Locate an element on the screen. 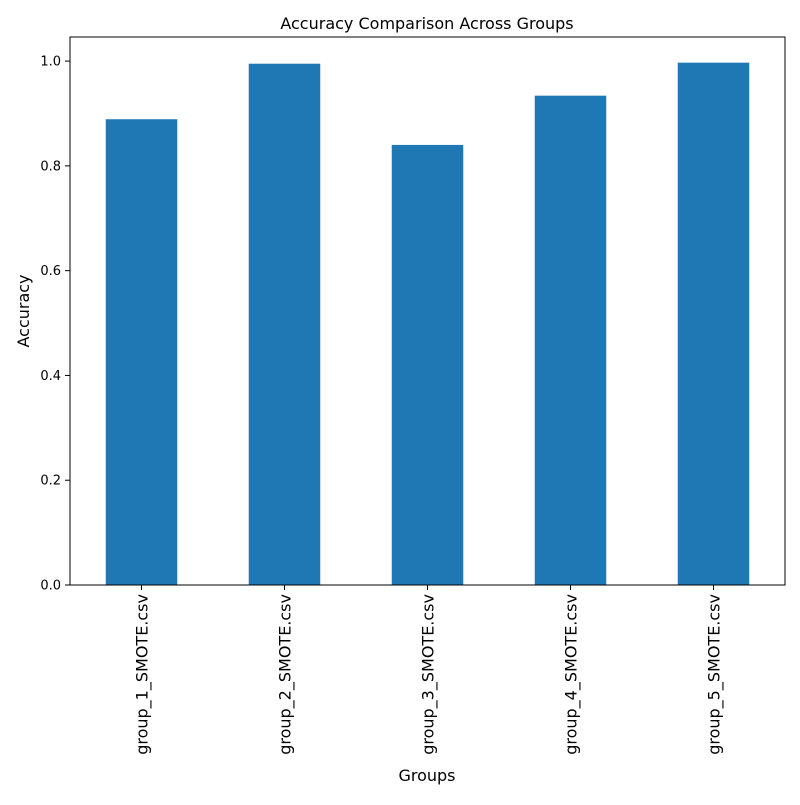  y-tick-label-6: 1.0 is located at coordinates (50, 62).